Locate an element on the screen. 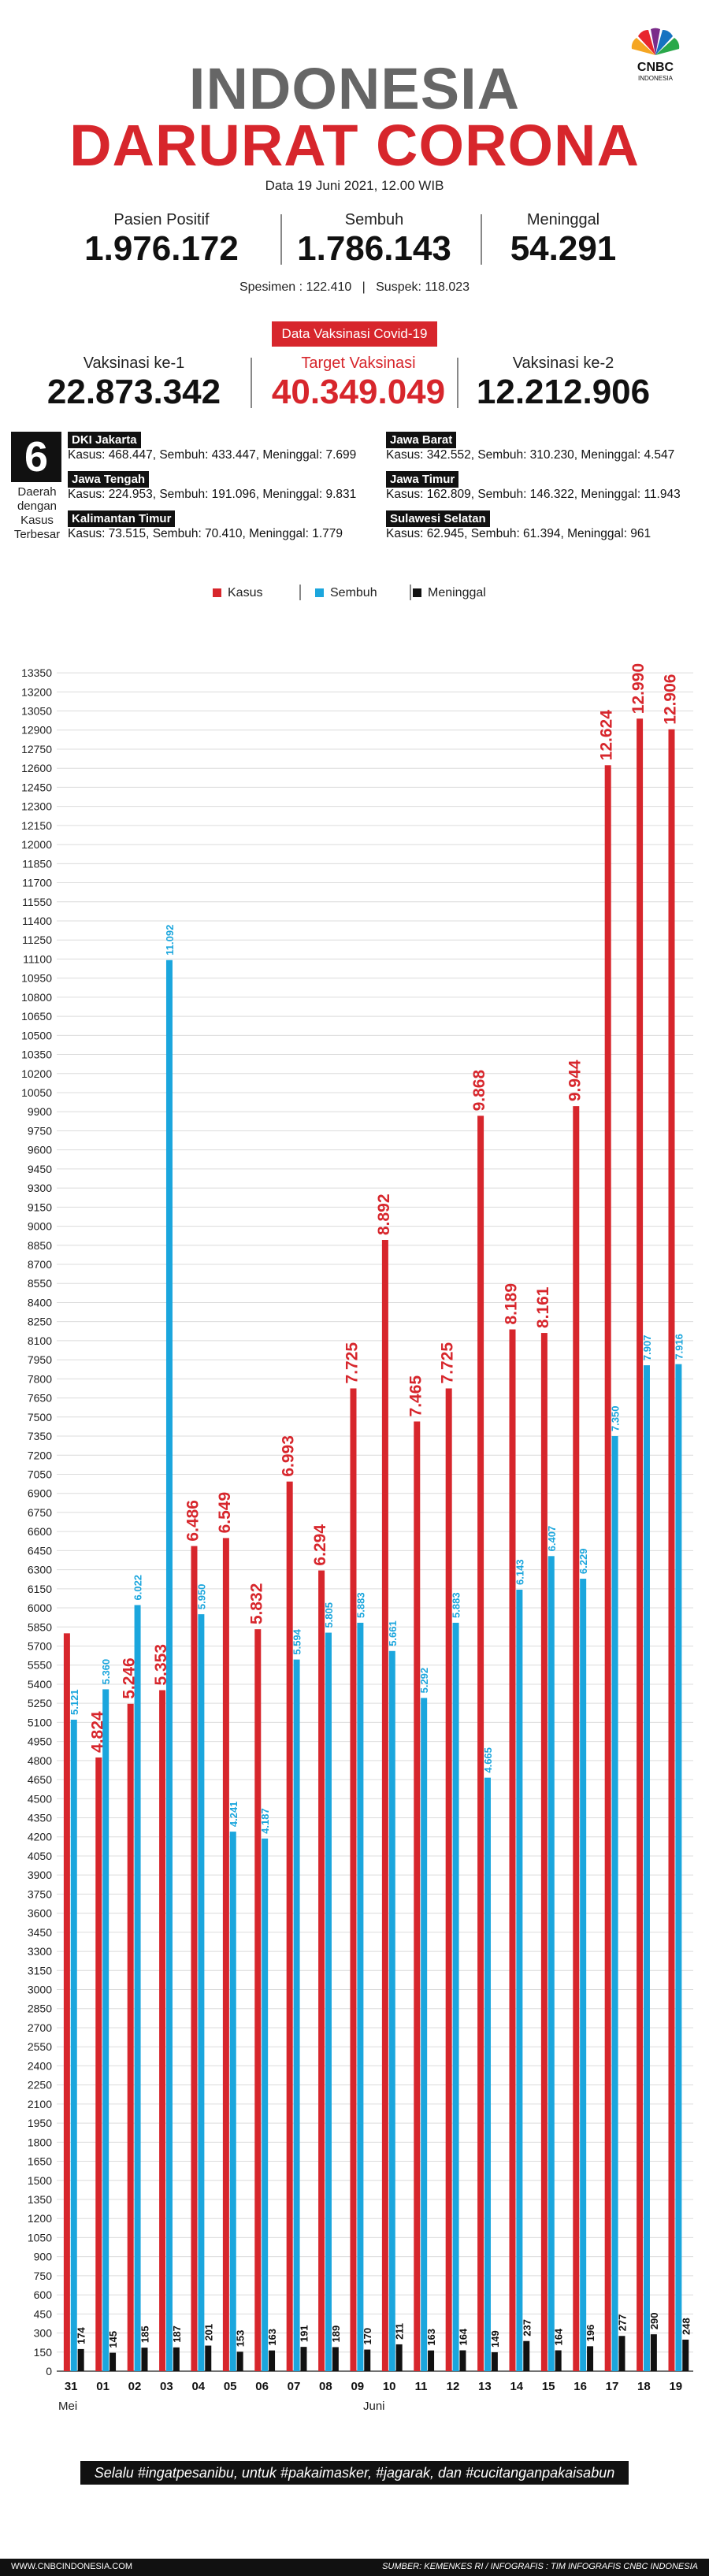 Image resolution: width=709 pixels, height=2576 pixels. cnbc-logo: CNBC INDONESIA is located at coordinates (655, 54).